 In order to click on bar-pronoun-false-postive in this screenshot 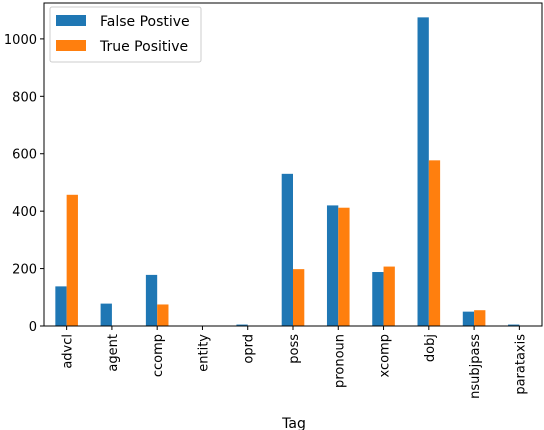, I will do `click(332, 265)`.